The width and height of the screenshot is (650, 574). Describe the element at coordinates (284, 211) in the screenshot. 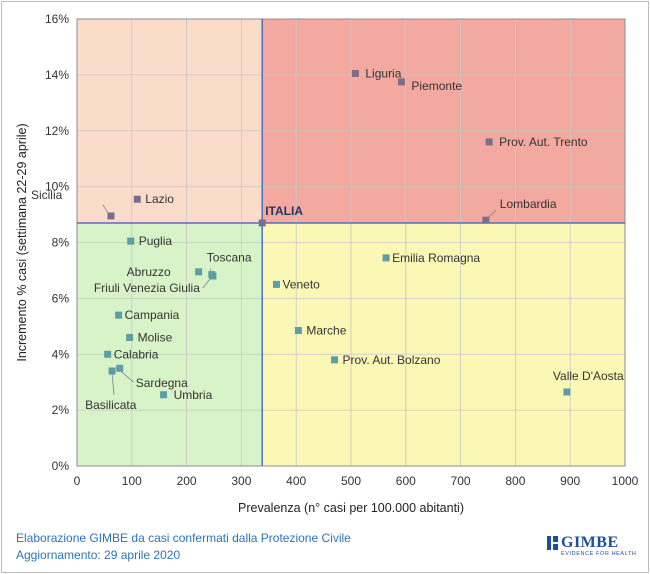

I see `label-italia: ITALIA` at that location.